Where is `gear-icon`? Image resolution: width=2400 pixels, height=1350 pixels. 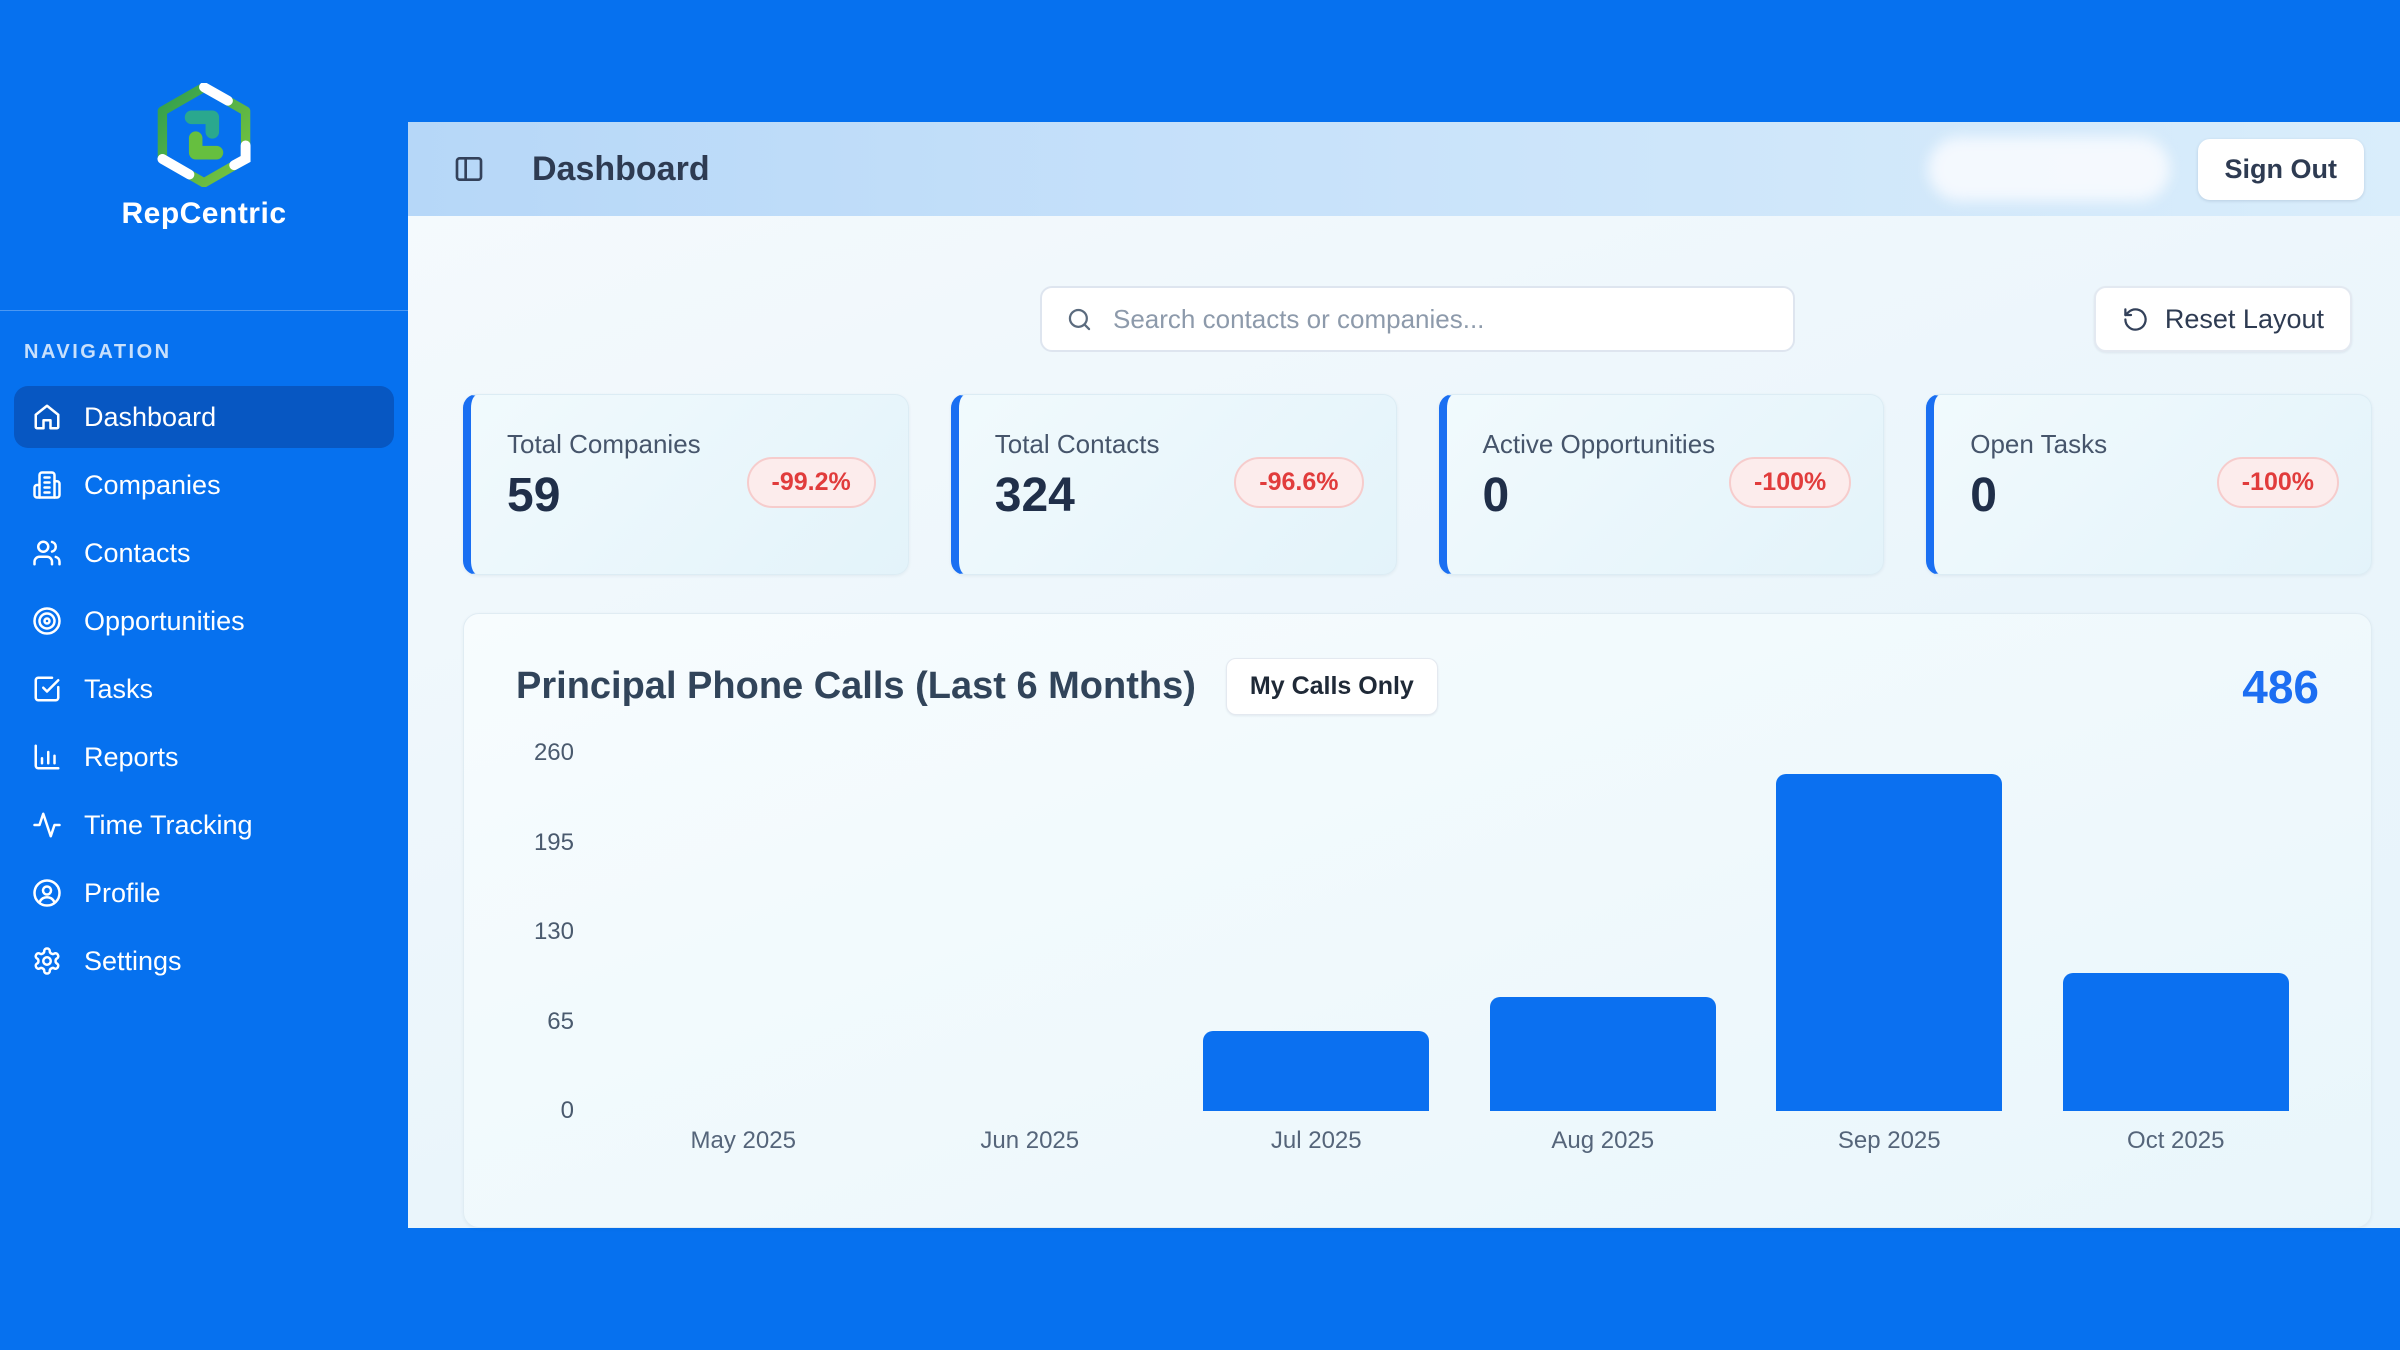 gear-icon is located at coordinates (47, 961).